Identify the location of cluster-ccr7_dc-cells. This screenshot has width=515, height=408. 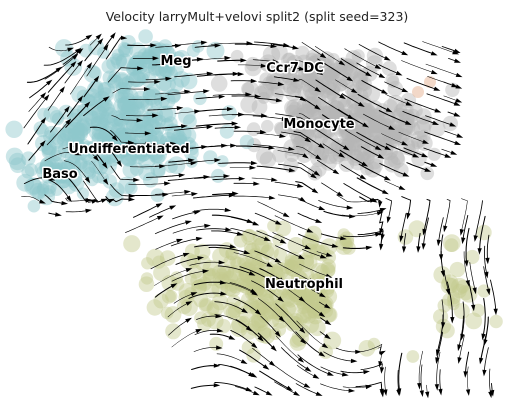
(307, 74).